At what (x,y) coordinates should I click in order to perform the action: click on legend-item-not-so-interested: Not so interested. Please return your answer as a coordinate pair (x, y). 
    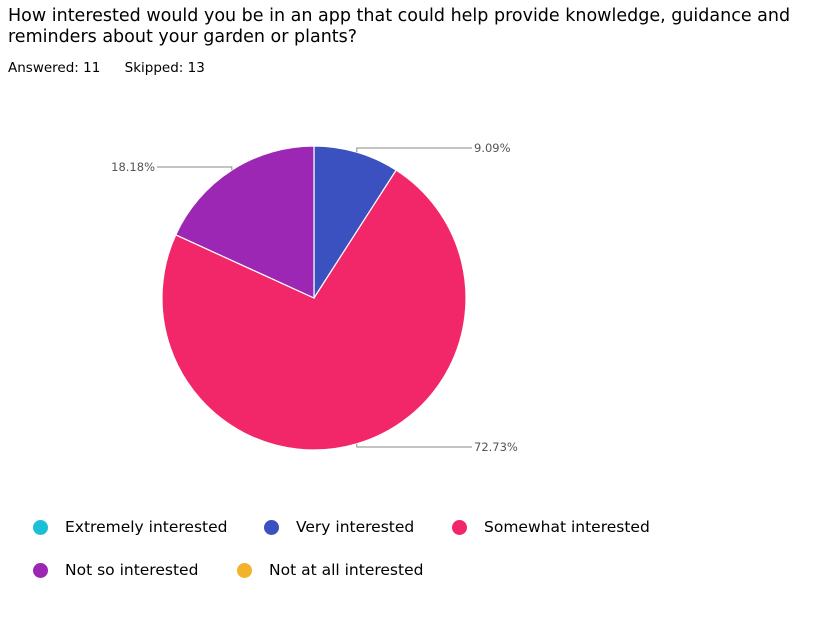
    Looking at the image, I should click on (115, 570).